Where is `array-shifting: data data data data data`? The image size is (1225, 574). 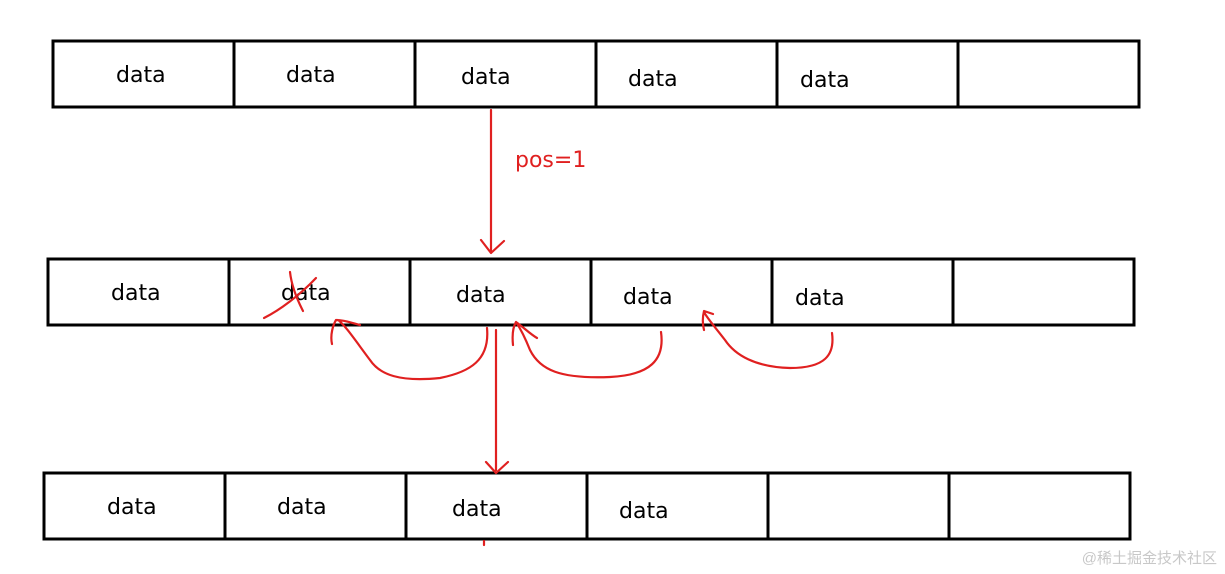
array-shifting: data data data data data is located at coordinates (591, 292).